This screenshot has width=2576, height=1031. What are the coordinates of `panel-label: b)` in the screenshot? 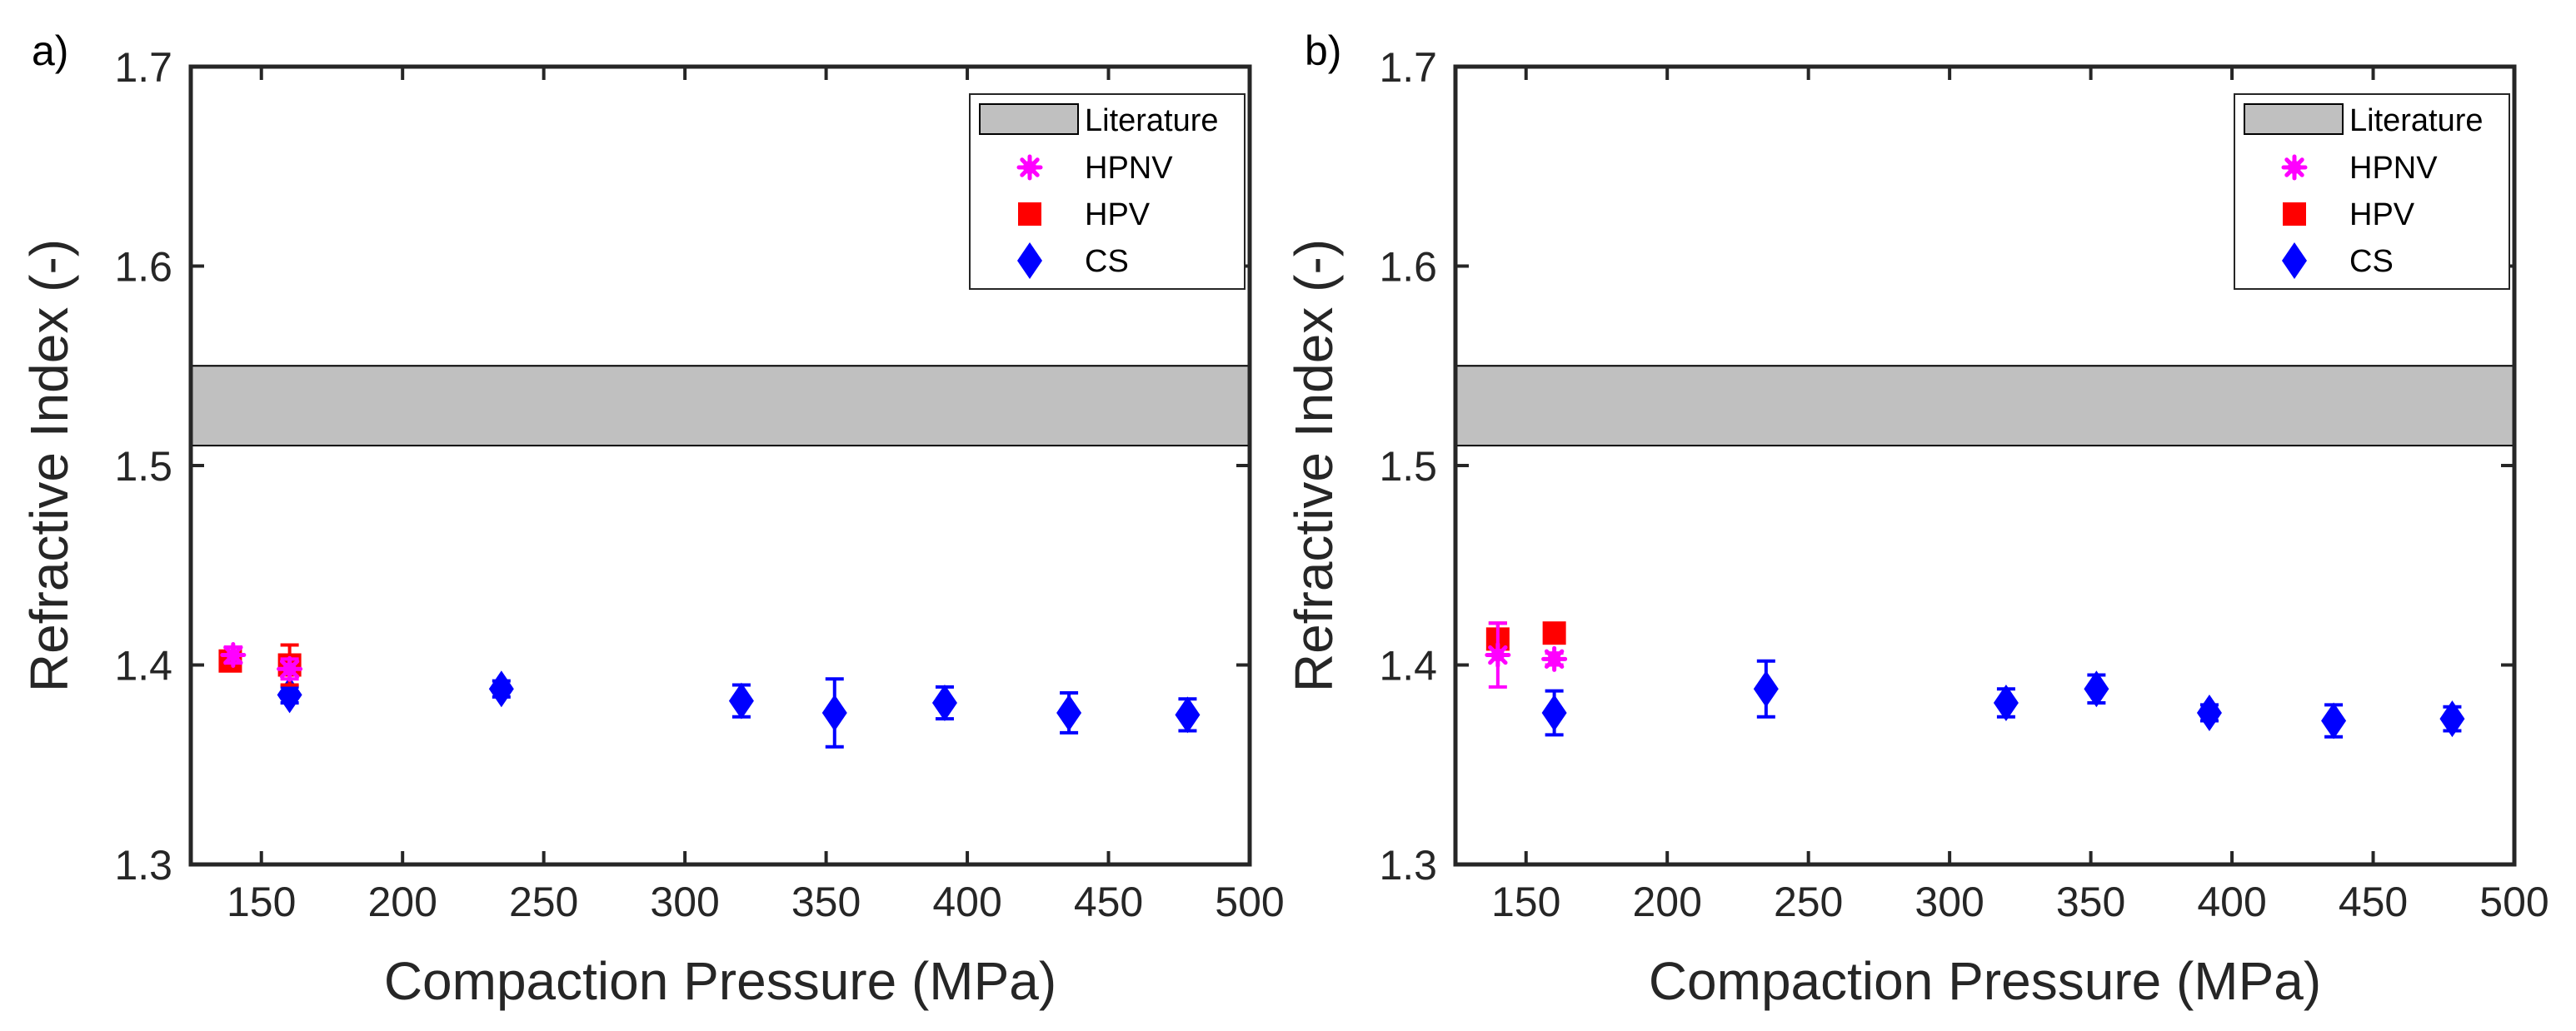 It's located at (1323, 50).